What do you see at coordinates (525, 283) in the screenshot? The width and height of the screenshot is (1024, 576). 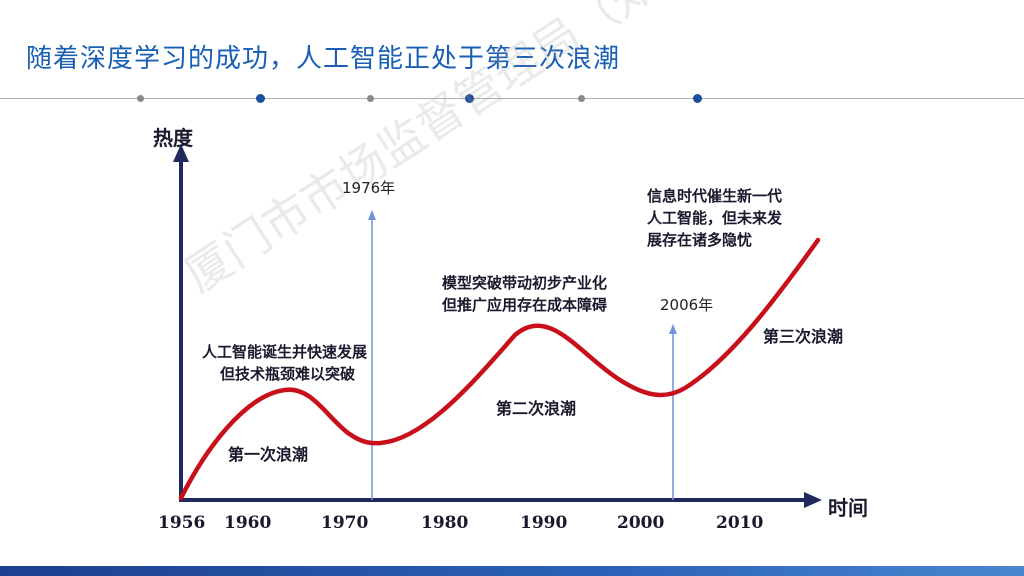 I see `note-line: 模型突破带动初步产业化` at bounding box center [525, 283].